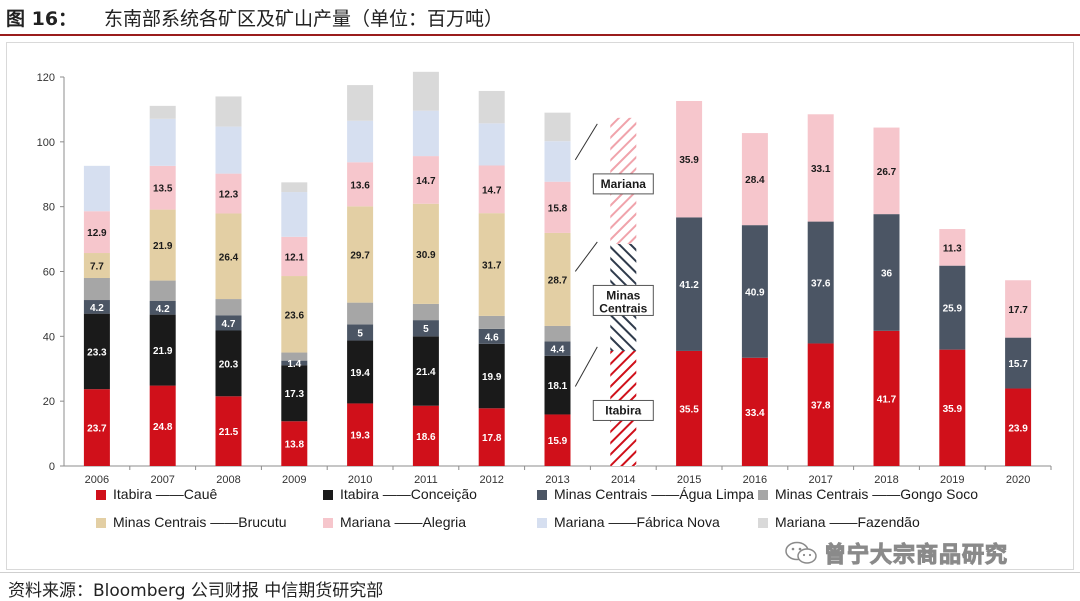 This screenshot has width=1080, height=601. I want to click on data-label: 11.3, so click(952, 248).